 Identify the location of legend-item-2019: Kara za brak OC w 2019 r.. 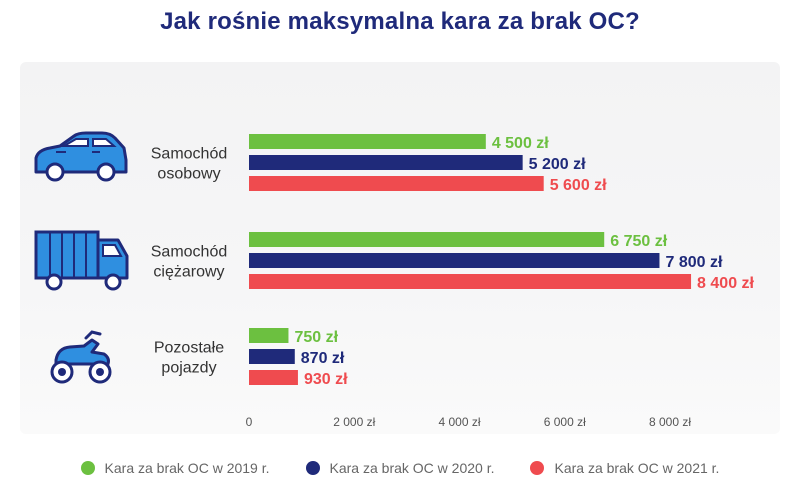
(175, 468).